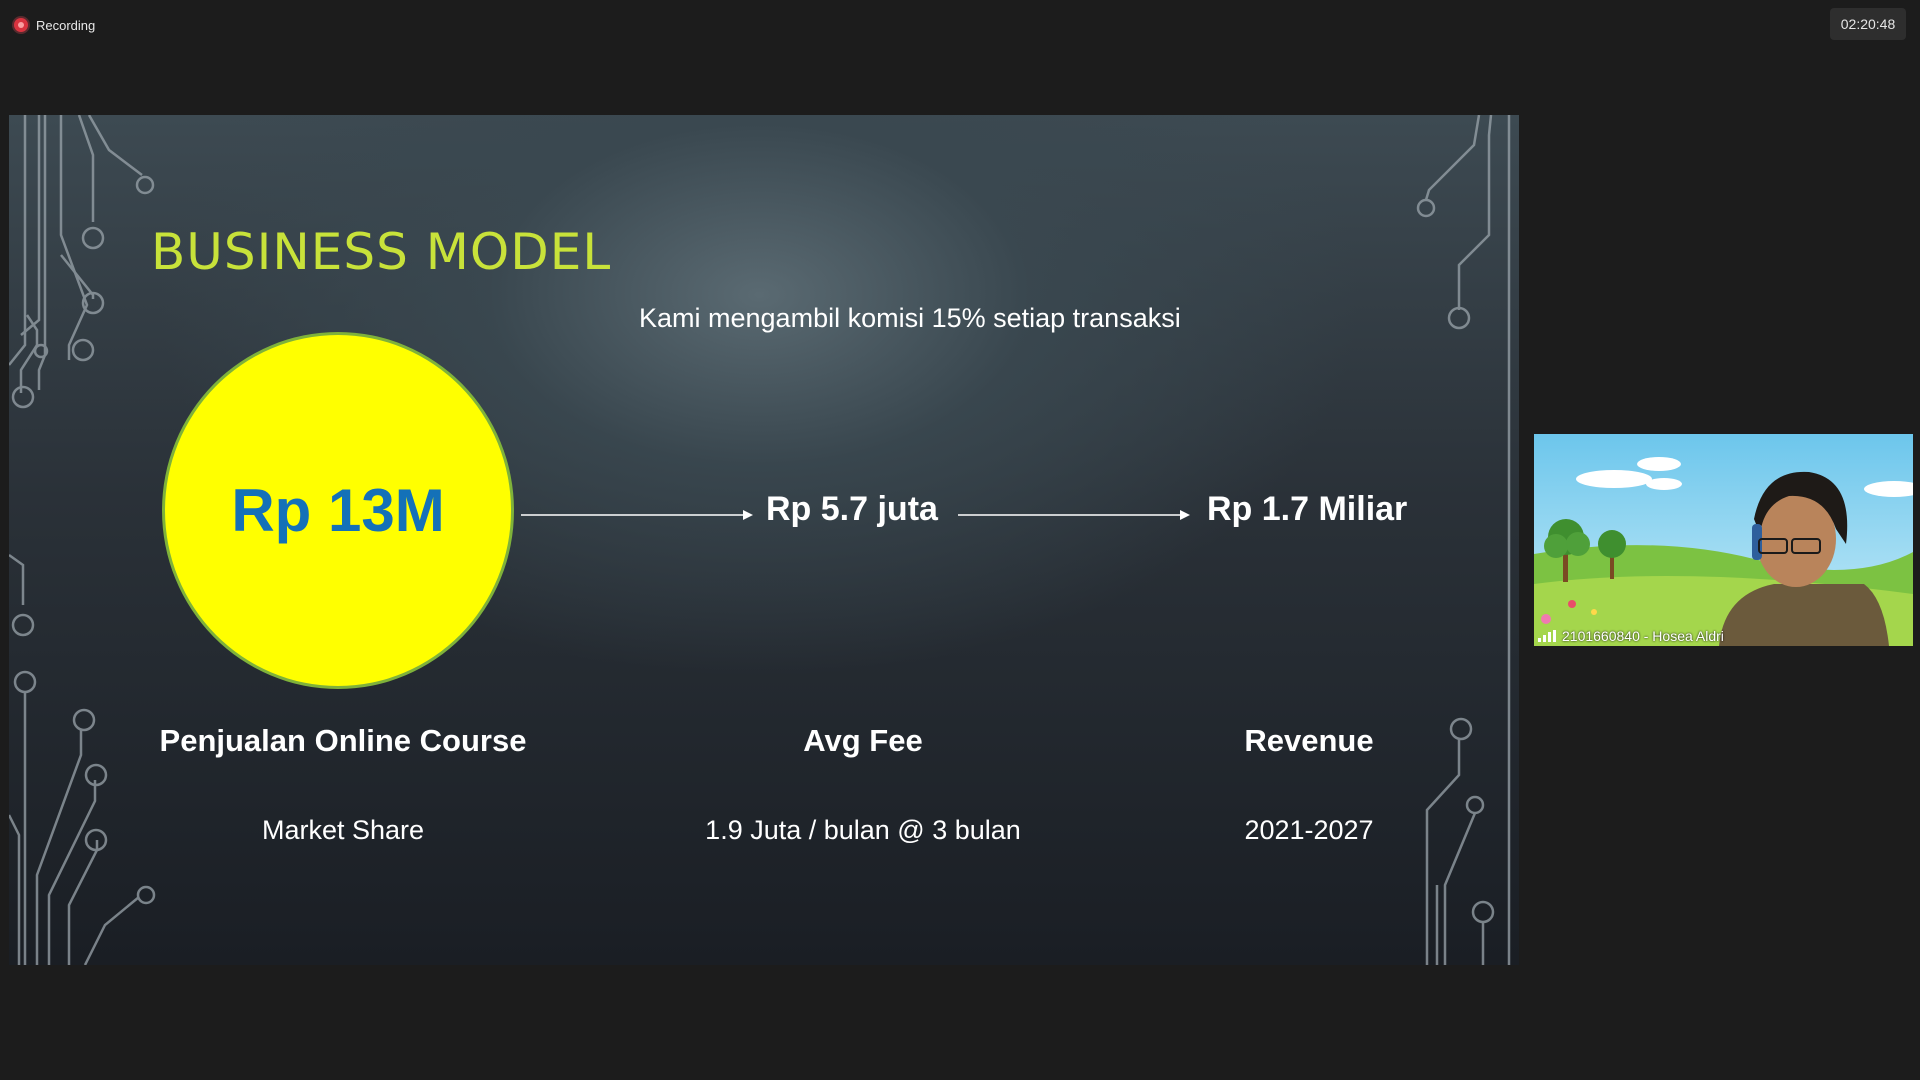 This screenshot has height=1080, width=1920. What do you see at coordinates (21, 25) in the screenshot?
I see `record-icon` at bounding box center [21, 25].